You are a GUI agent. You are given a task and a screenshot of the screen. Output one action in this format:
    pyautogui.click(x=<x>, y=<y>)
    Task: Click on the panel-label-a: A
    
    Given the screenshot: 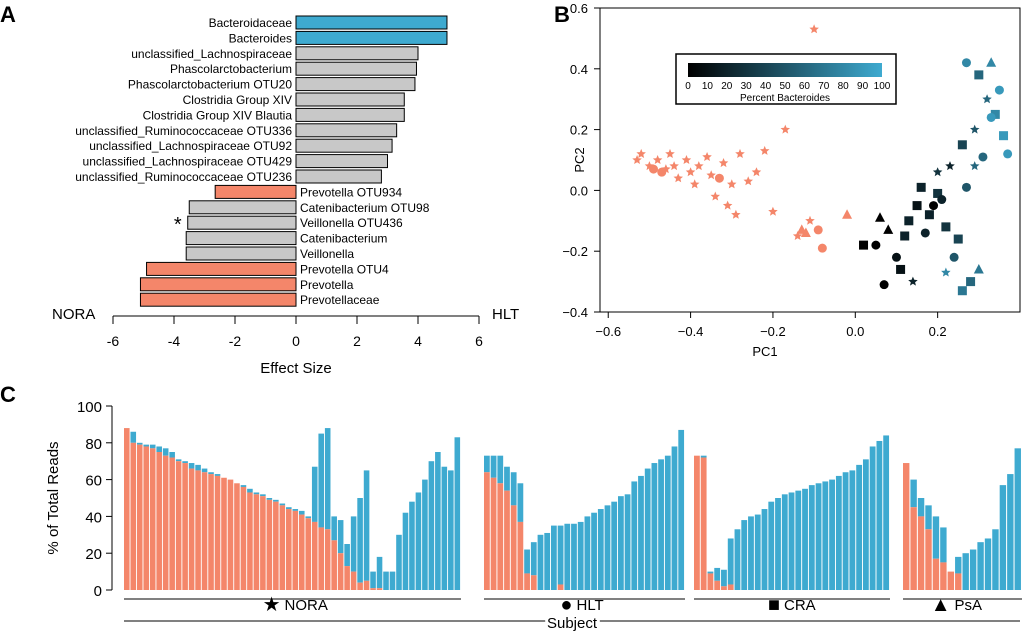 What is the action you would take?
    pyautogui.click(x=8, y=14)
    